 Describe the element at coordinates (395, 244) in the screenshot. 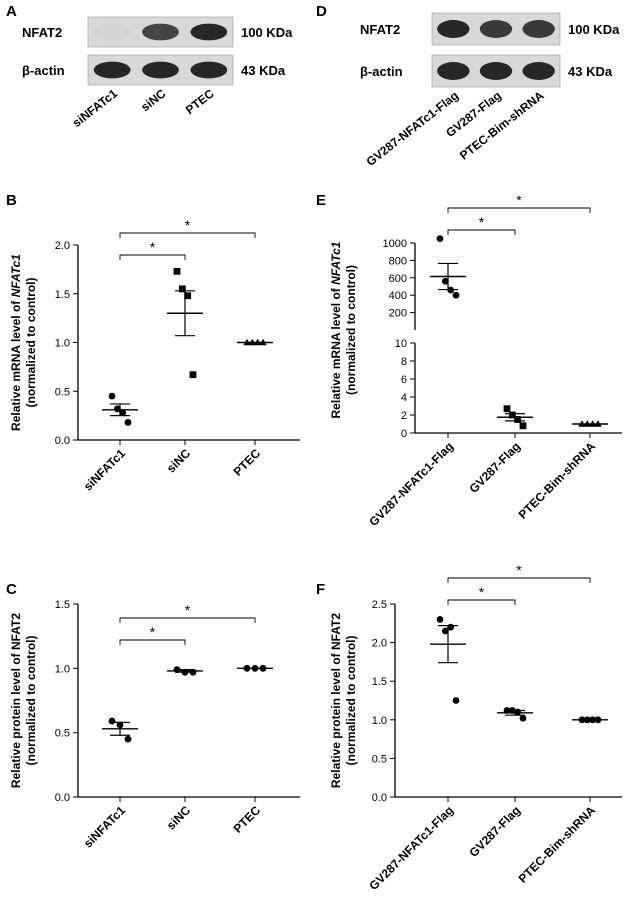

I see `y-tick-label: 1000` at that location.